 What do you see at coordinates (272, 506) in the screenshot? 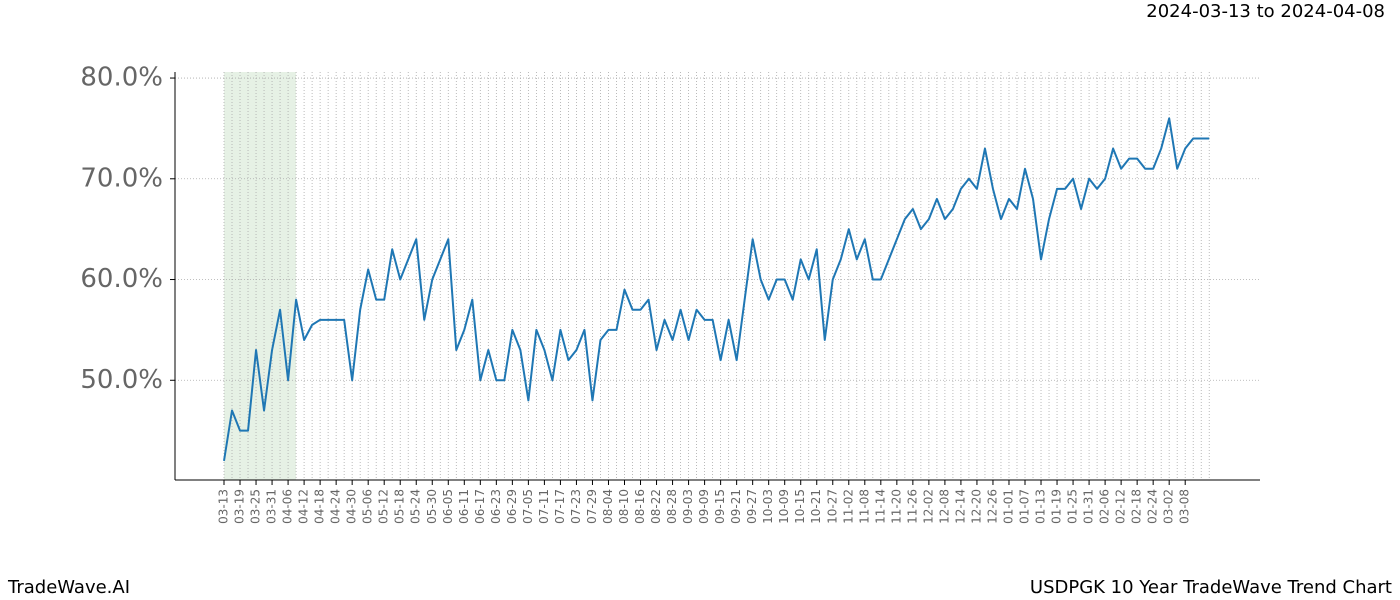
I see `x-tick-label: 03-31` at bounding box center [272, 506].